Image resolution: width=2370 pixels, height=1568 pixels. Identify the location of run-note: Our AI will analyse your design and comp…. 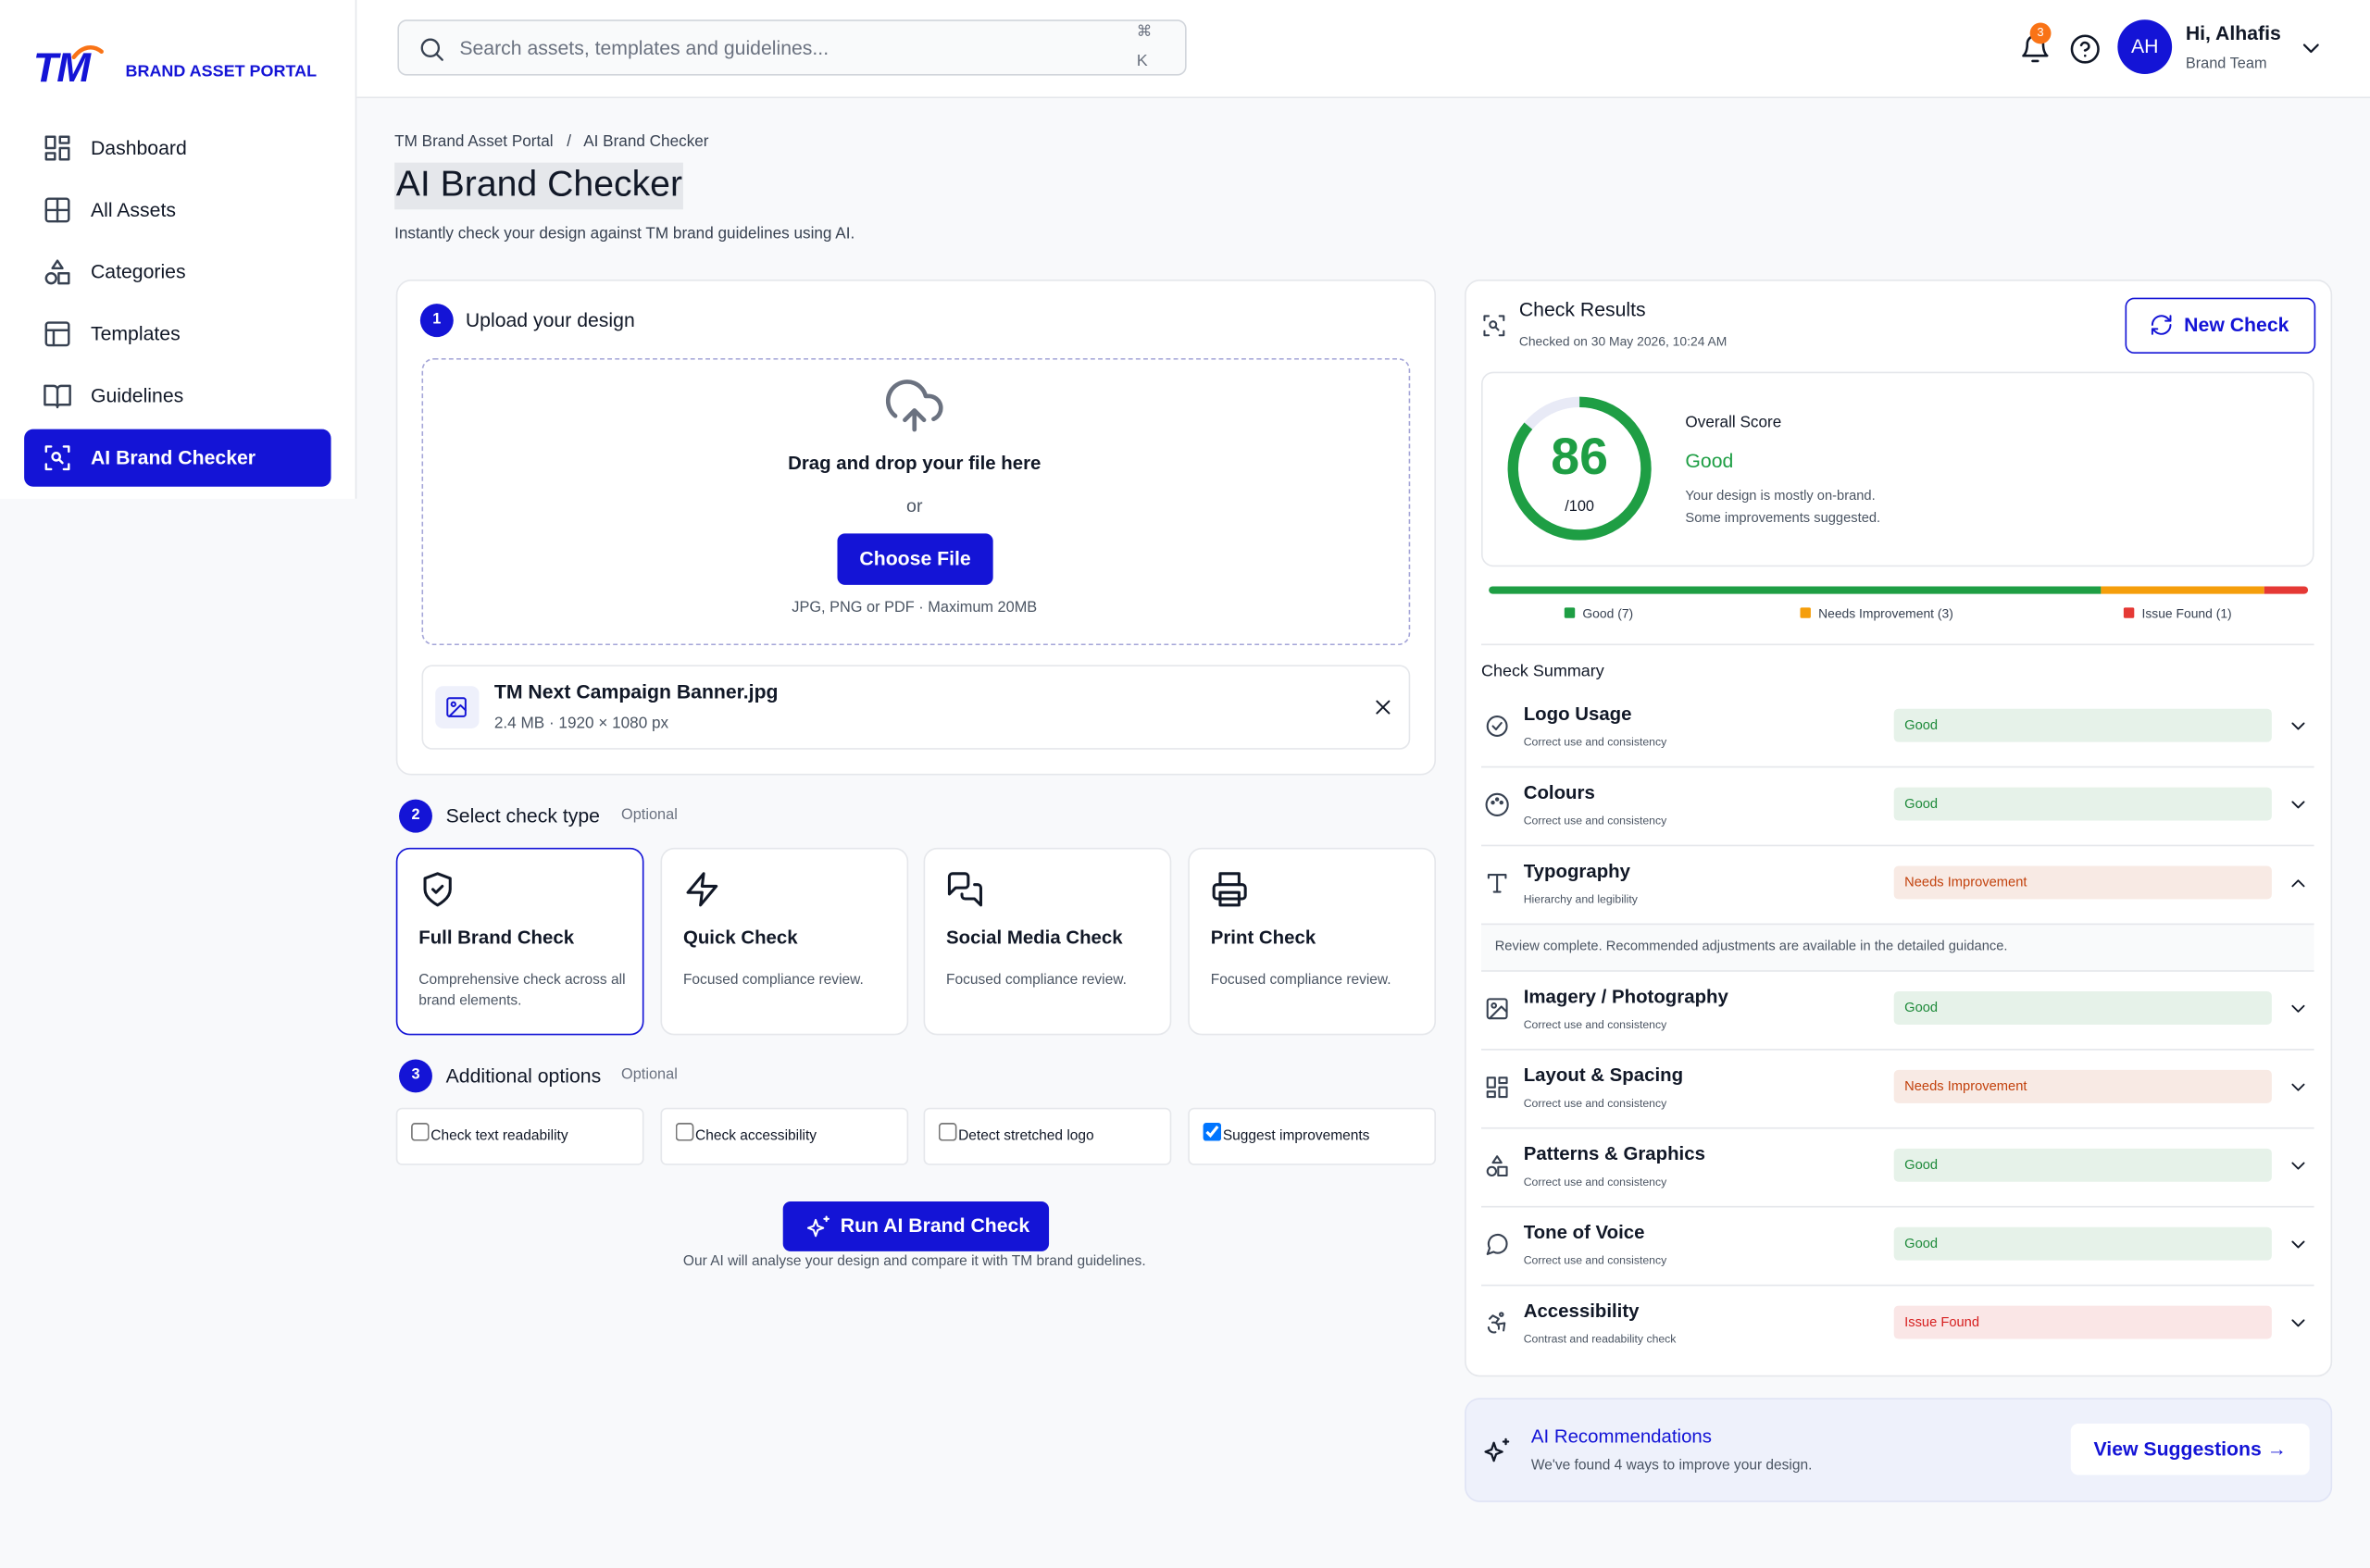
(914, 1261).